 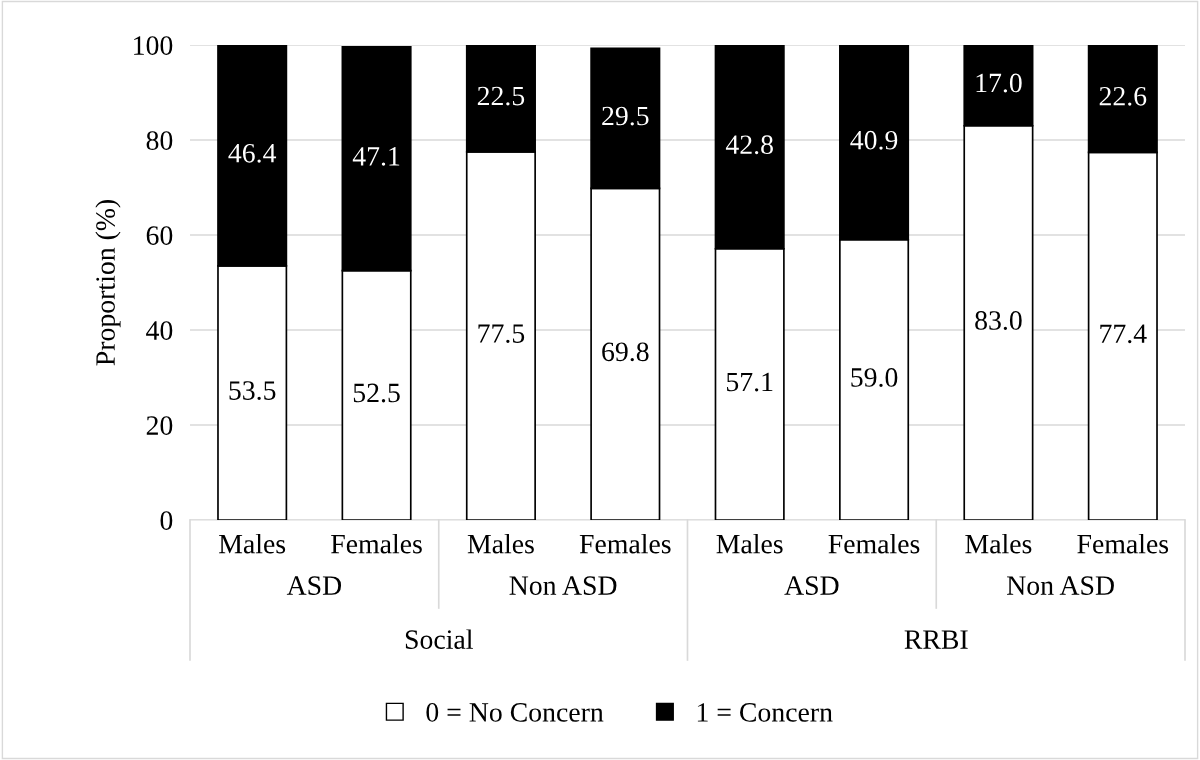 What do you see at coordinates (625, 352) in the screenshot?
I see `data-label: 69.8` at bounding box center [625, 352].